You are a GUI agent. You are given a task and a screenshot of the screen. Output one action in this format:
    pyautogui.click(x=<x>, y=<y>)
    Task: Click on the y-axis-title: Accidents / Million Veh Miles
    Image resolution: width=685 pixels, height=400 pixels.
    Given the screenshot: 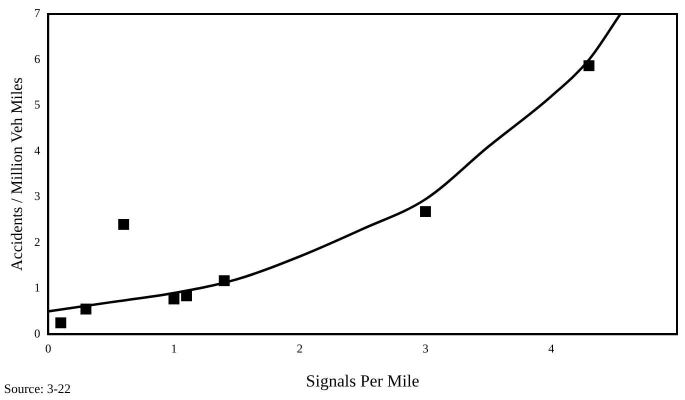 What is the action you would take?
    pyautogui.click(x=17, y=174)
    